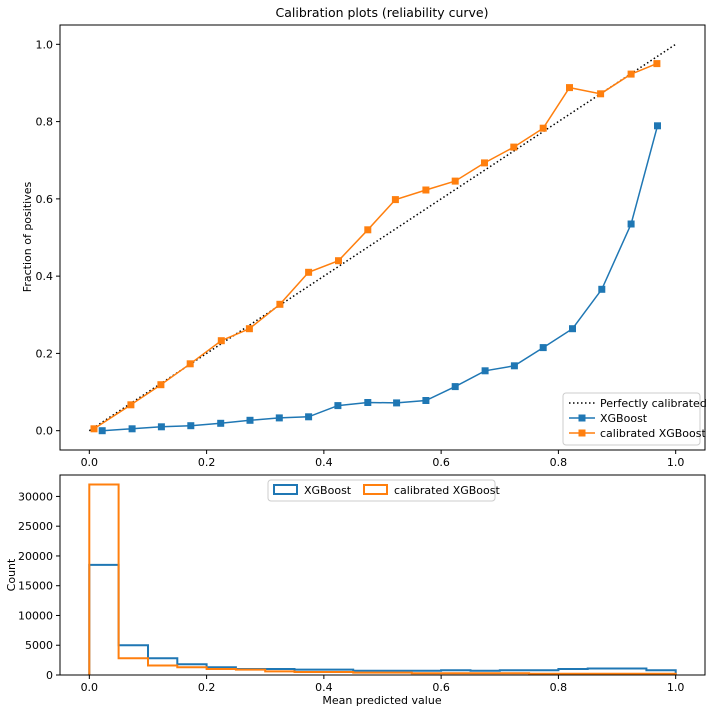  What do you see at coordinates (39, 645) in the screenshot?
I see `y-tick-label: 5000` at bounding box center [39, 645].